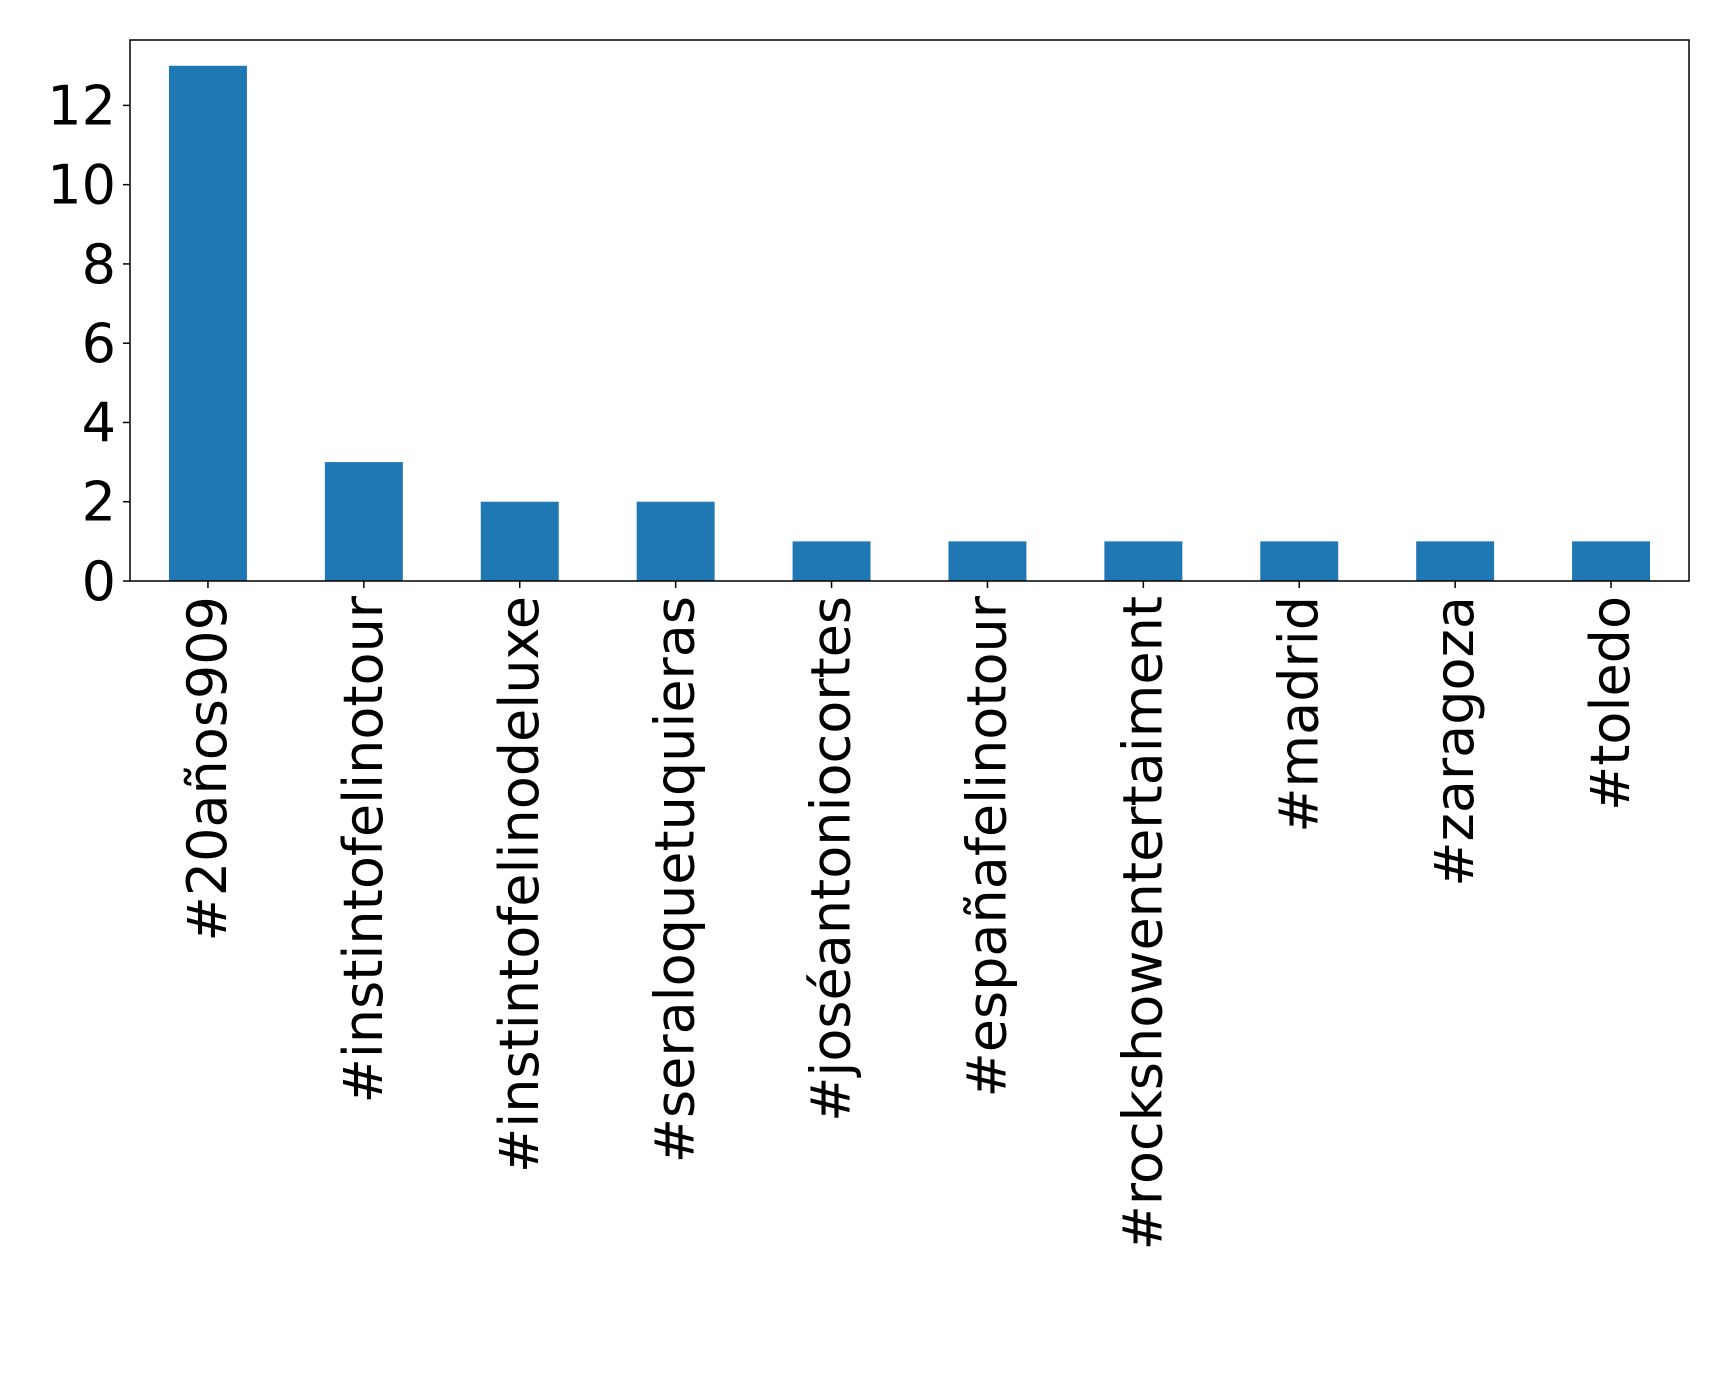  I want to click on y-tick-label: 4, so click(99, 422).